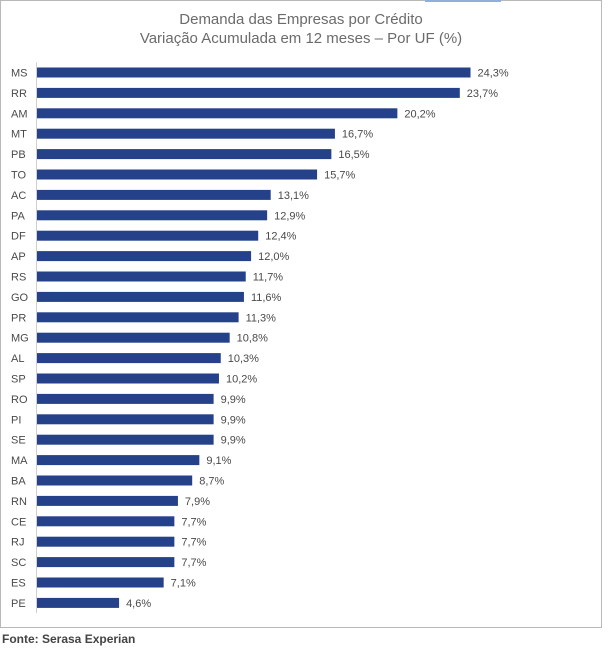 Image resolution: width=613 pixels, height=648 pixels. Describe the element at coordinates (106, 541) in the screenshot. I see `bar-rj` at that location.